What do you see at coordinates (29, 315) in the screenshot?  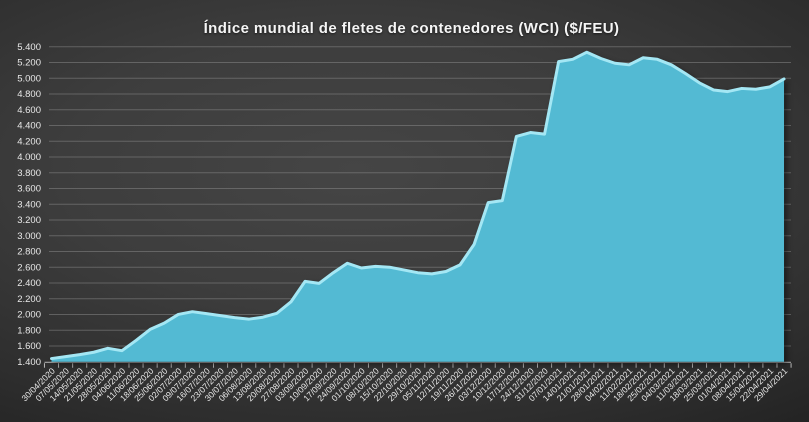 I see `y-axis-label: 2.000` at bounding box center [29, 315].